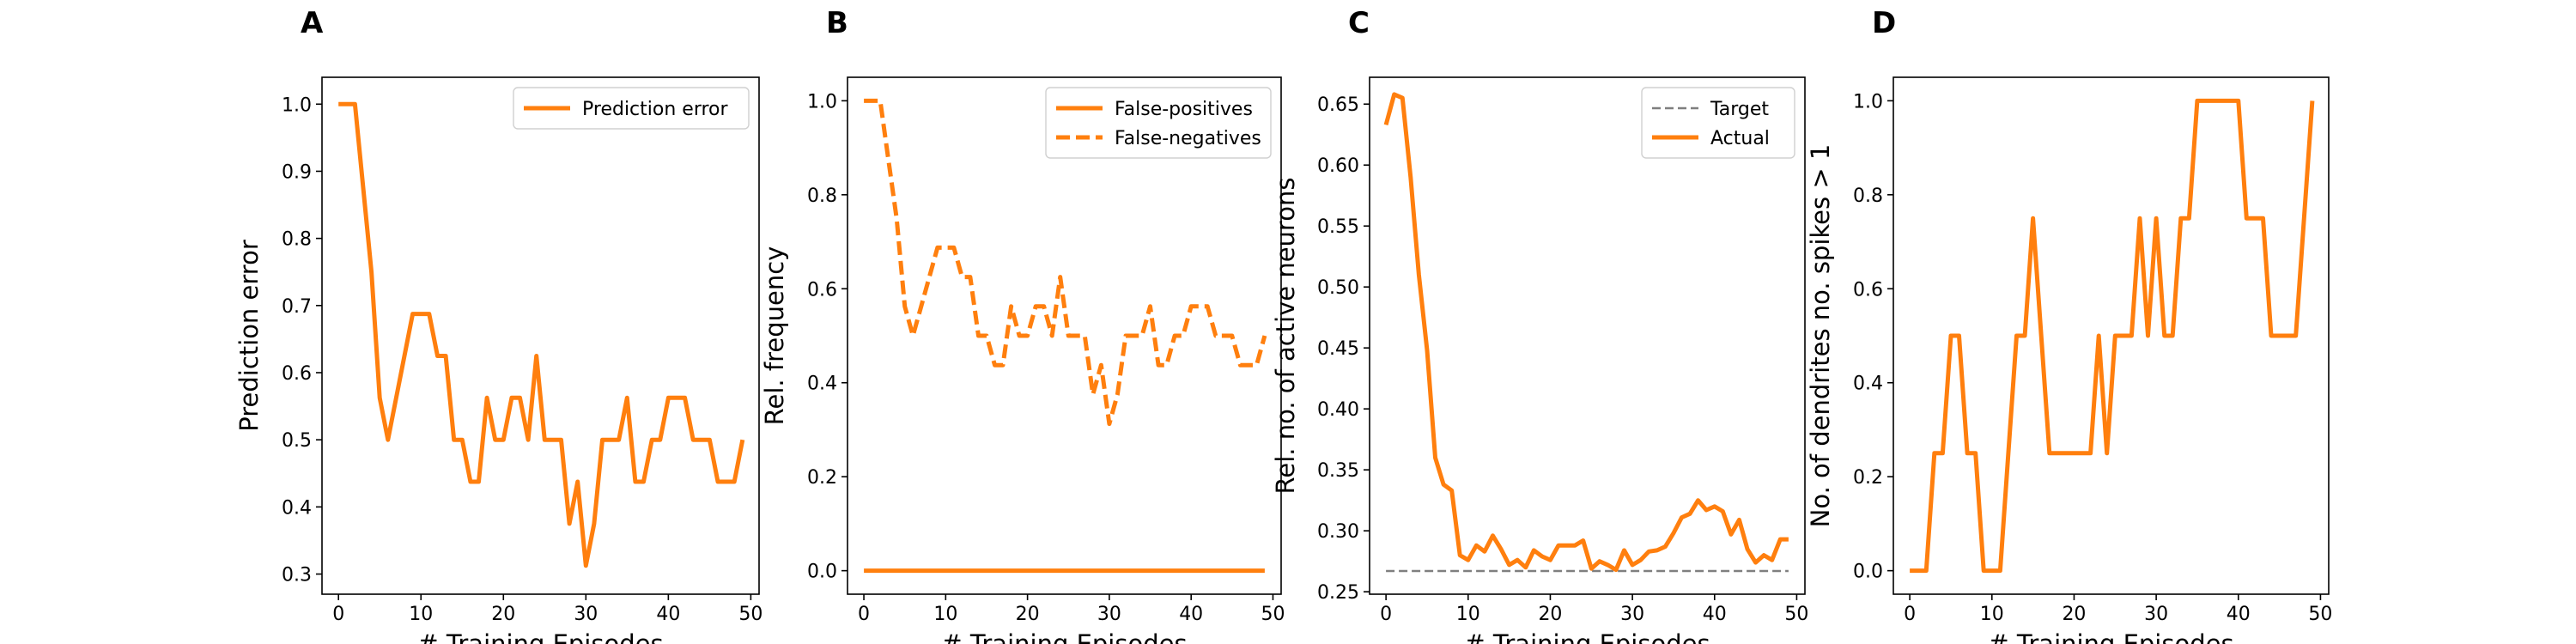  What do you see at coordinates (1338, 105) in the screenshot?
I see `y-tick-label: 0.65` at bounding box center [1338, 105].